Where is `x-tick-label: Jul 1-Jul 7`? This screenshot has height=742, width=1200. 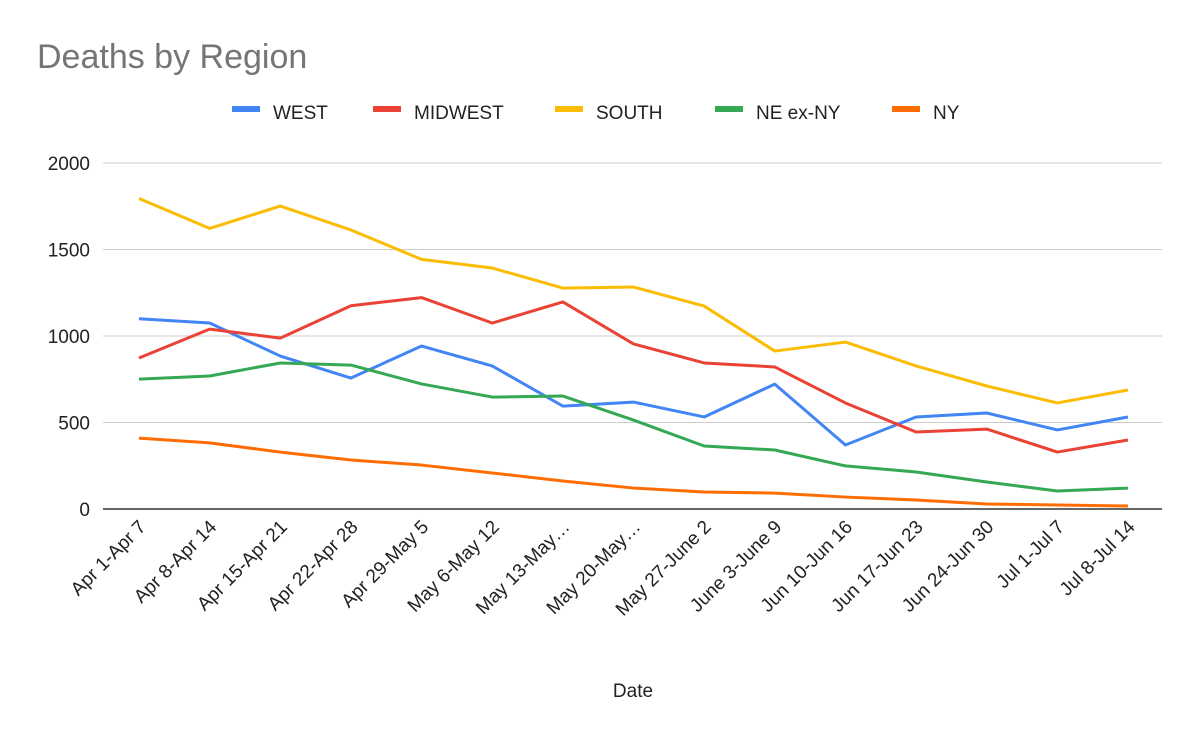
x-tick-label: Jul 1-Jul 7 is located at coordinates (1031, 555).